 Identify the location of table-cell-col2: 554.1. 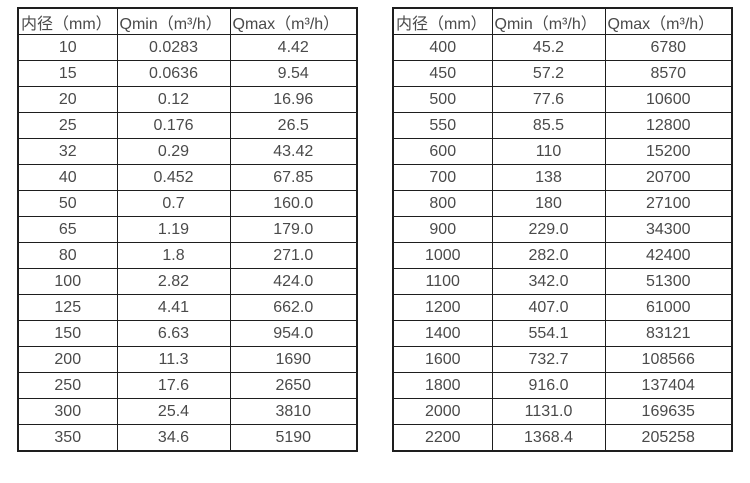
(548, 333).